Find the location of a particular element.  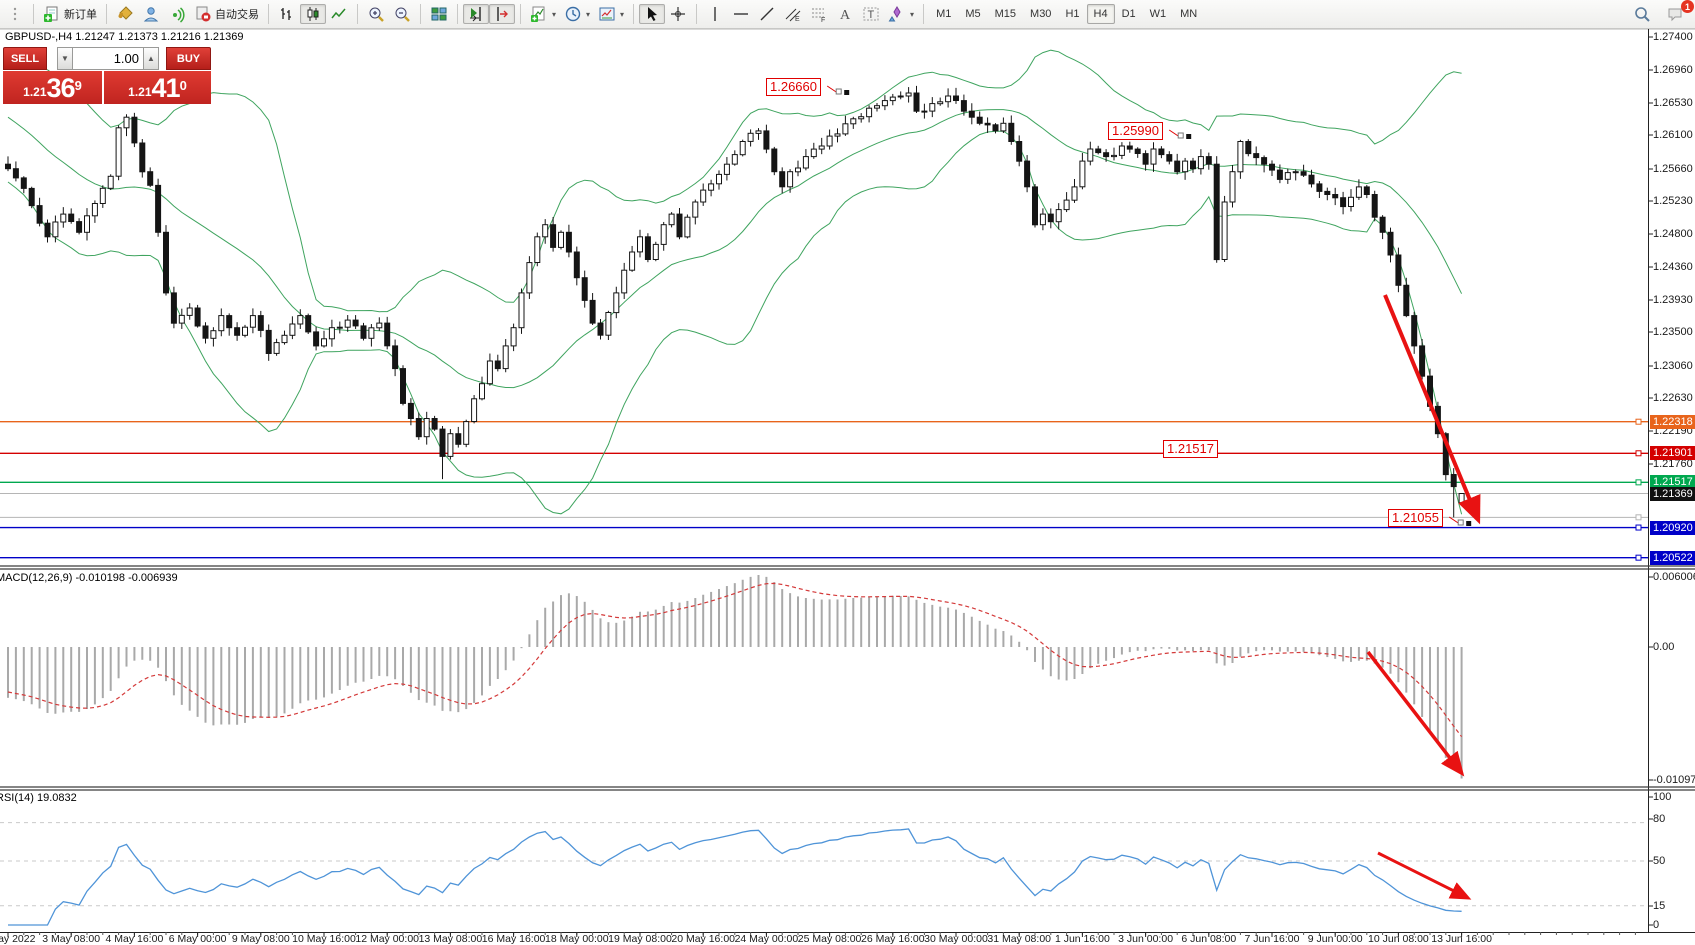

crosshair-icon is located at coordinates (678, 14).